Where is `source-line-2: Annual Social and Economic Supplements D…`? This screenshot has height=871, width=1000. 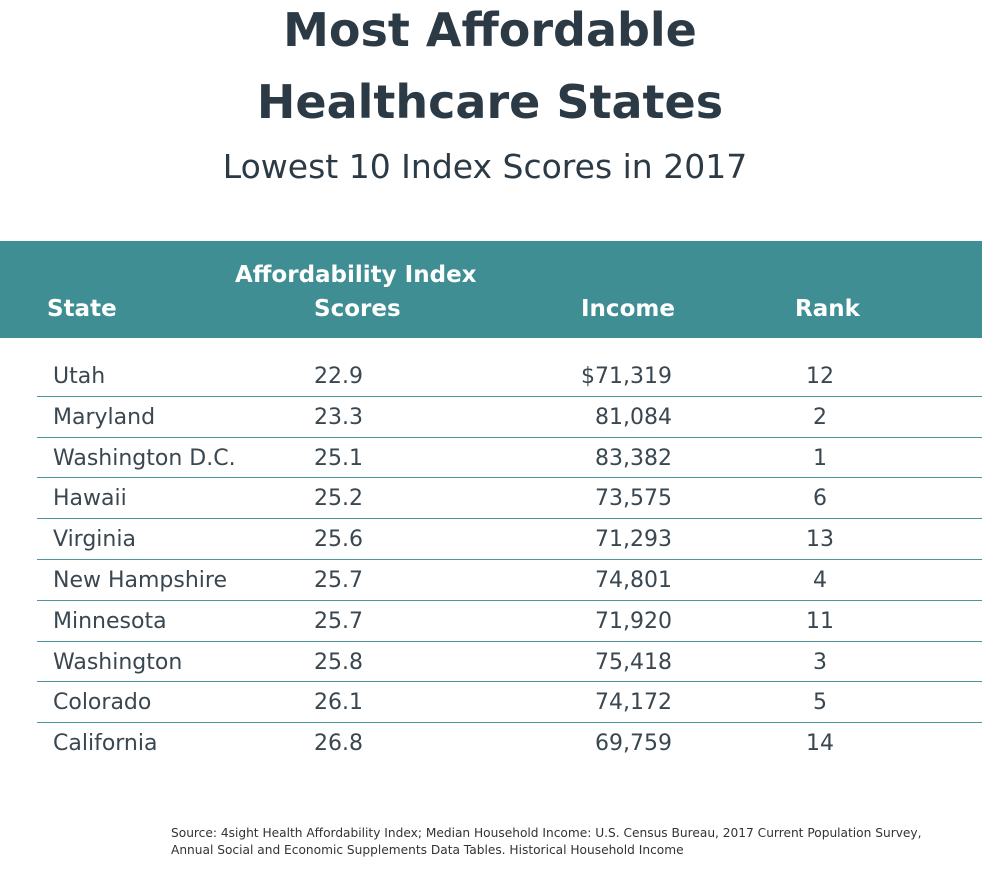
source-line-2: Annual Social and Economic Supplements D… is located at coordinates (427, 850).